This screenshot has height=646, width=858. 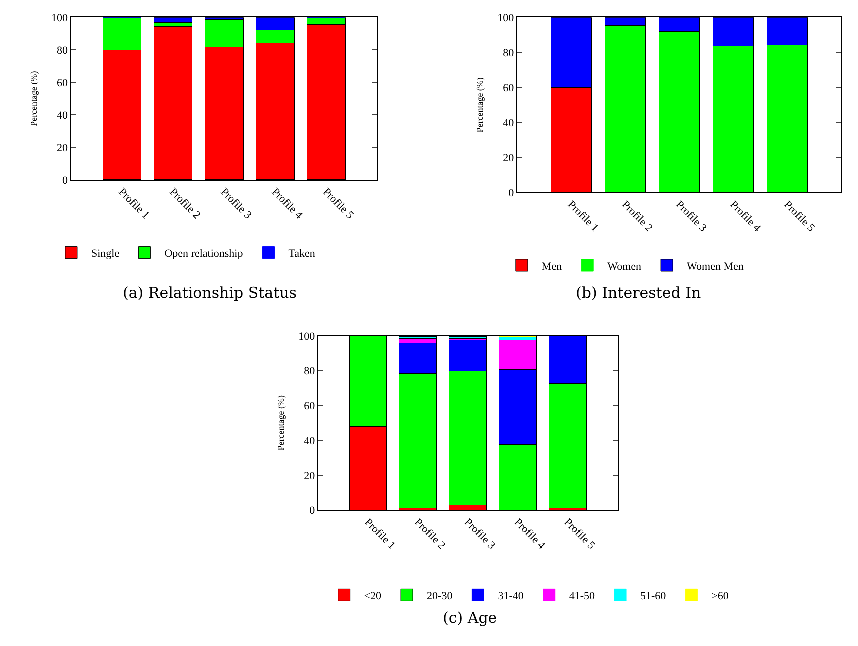 What do you see at coordinates (210, 293) in the screenshot?
I see `text: (a) Relationship Status` at bounding box center [210, 293].